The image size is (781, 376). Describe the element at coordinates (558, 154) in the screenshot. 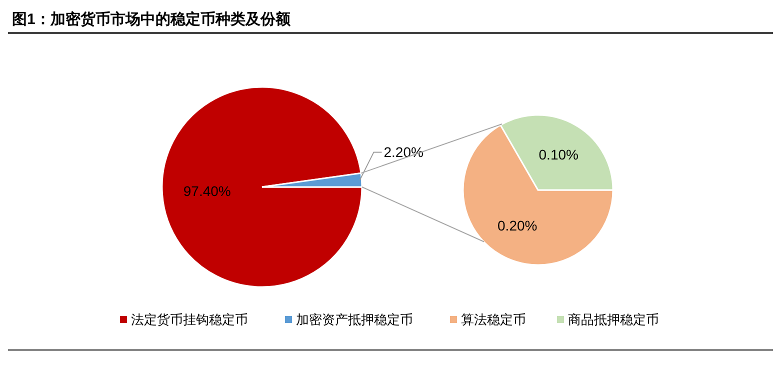

I see `data-label: 0.10%` at that location.